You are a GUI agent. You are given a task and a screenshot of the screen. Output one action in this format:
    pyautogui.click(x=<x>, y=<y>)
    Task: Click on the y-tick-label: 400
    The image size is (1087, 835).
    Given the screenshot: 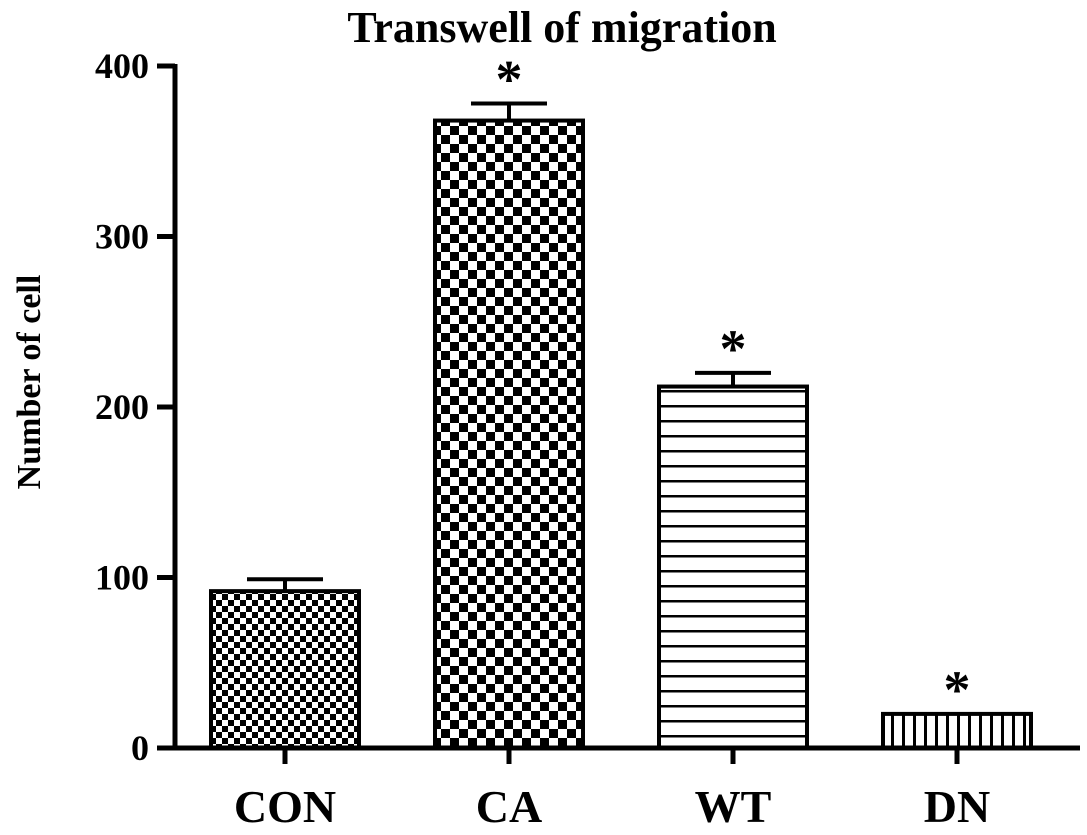 What is the action you would take?
    pyautogui.click(x=122, y=66)
    